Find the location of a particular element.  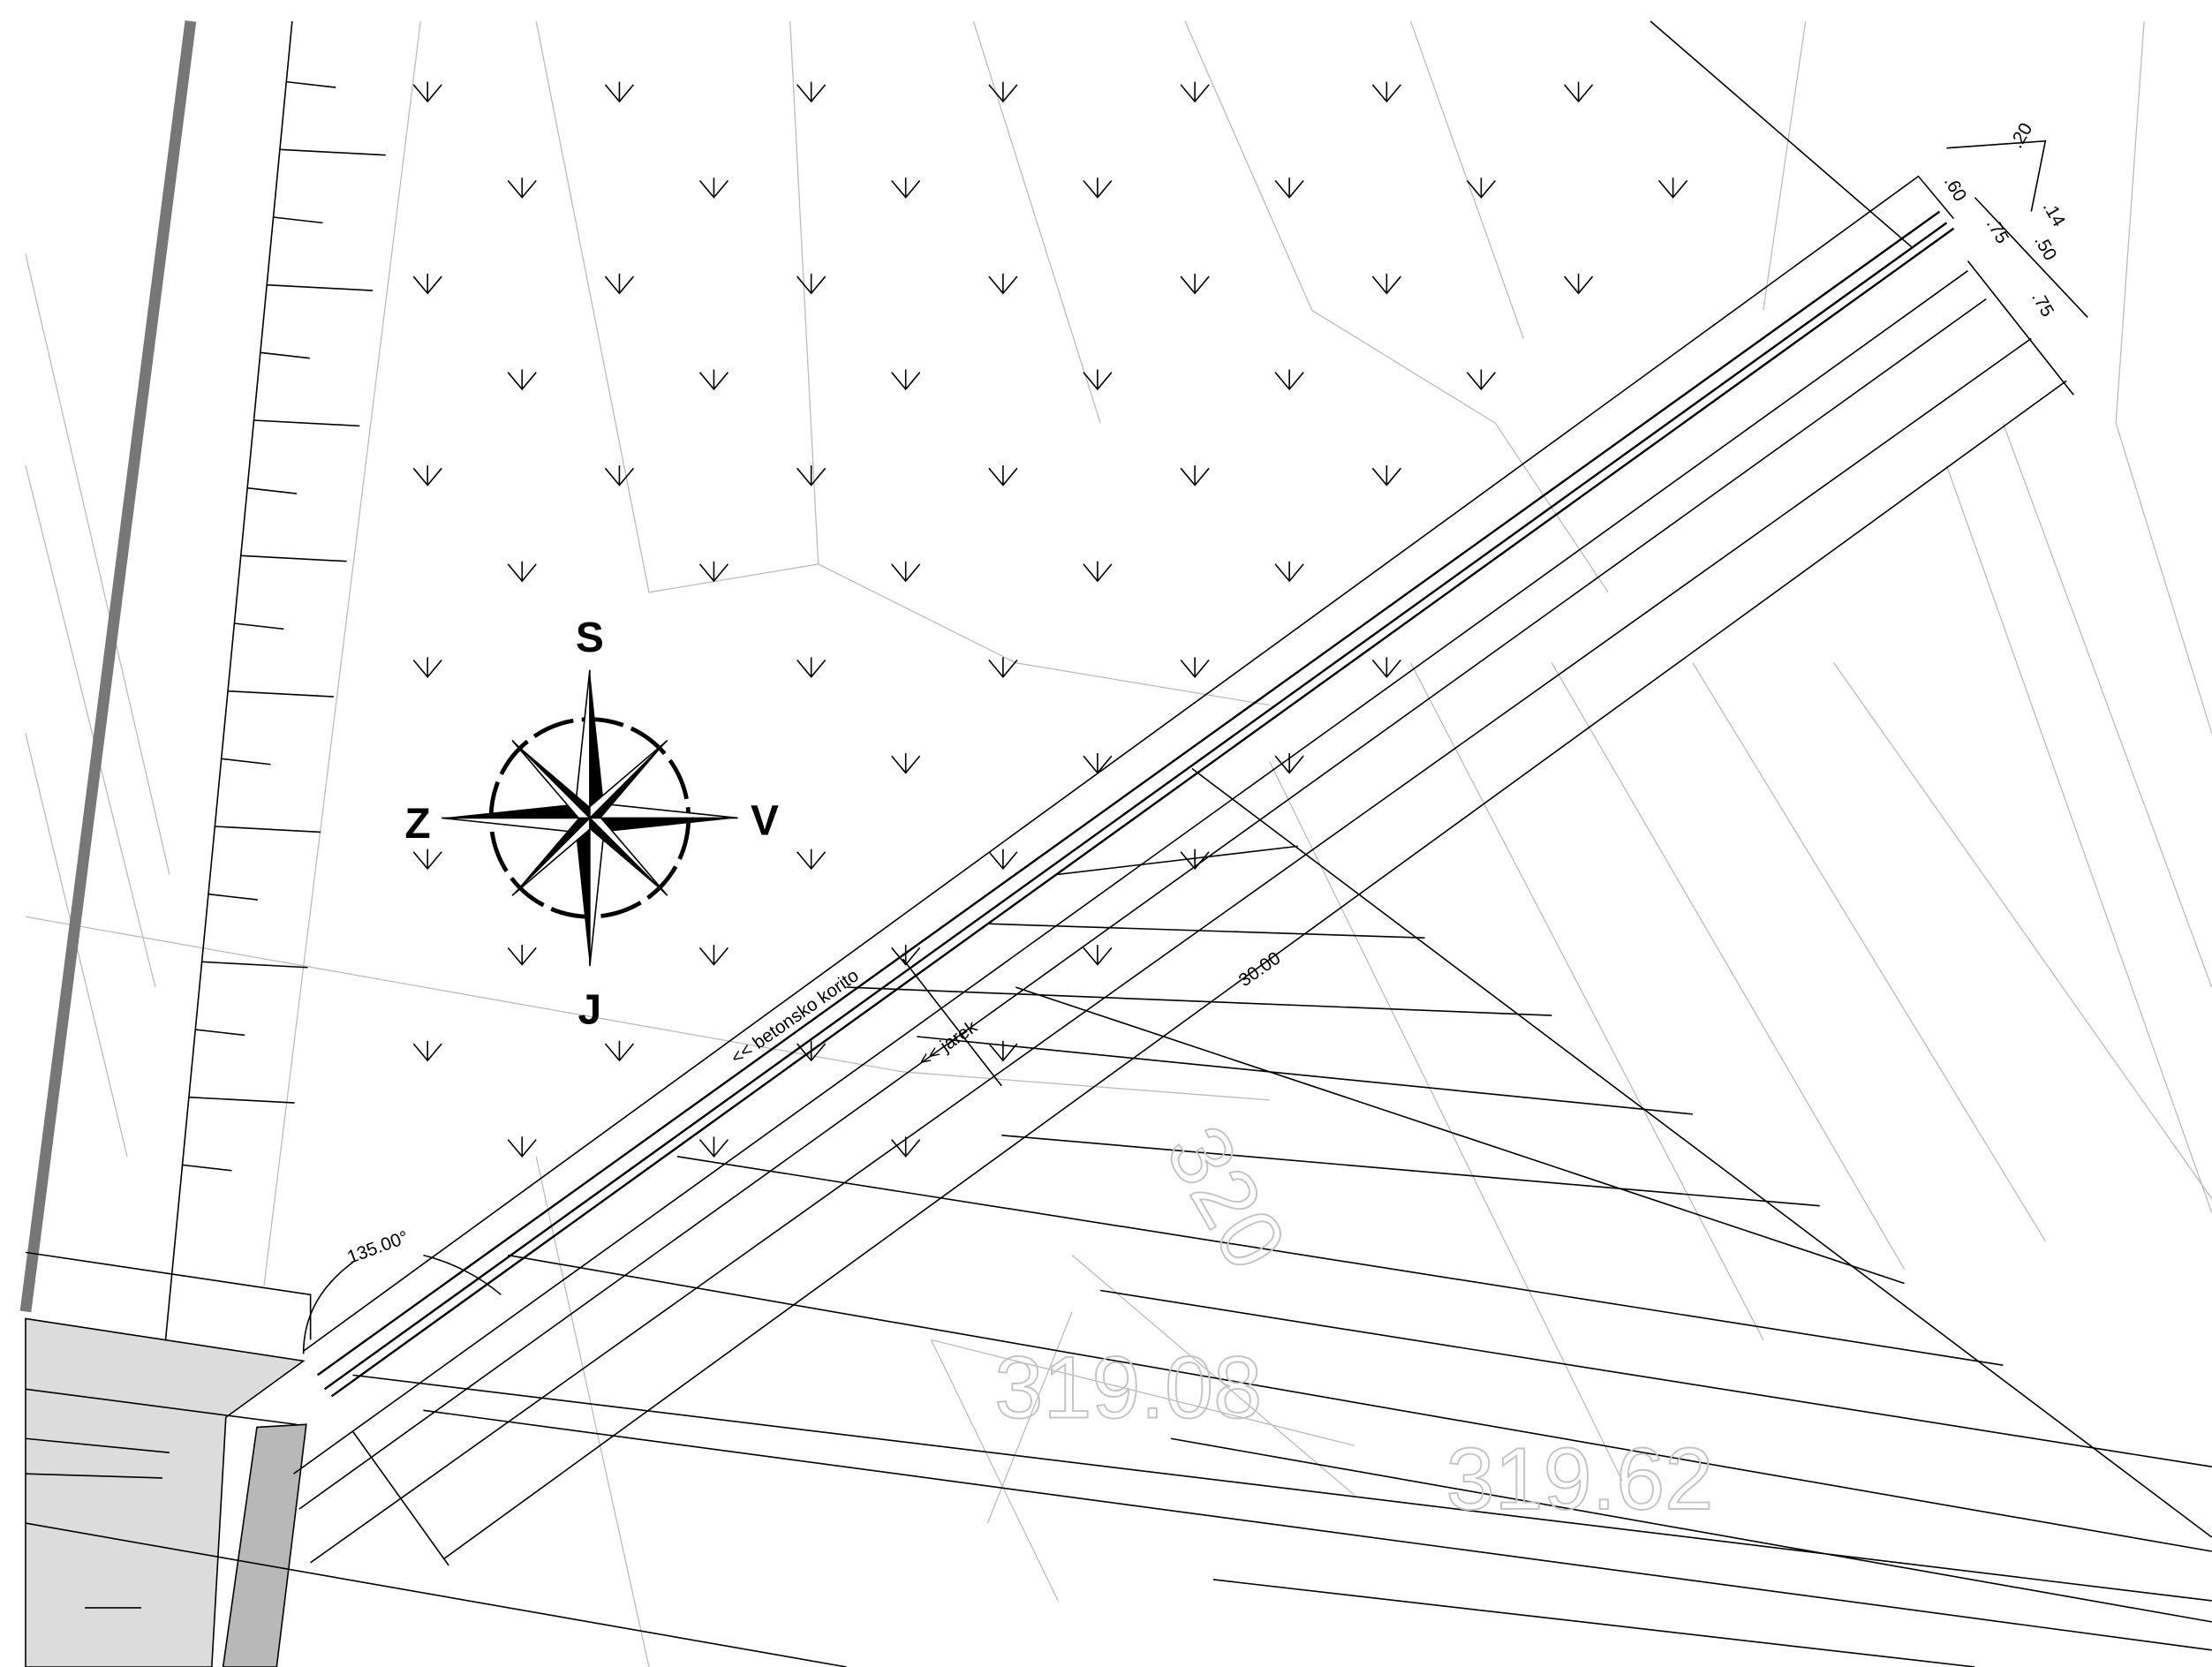

compass-east: V is located at coordinates (765, 821).